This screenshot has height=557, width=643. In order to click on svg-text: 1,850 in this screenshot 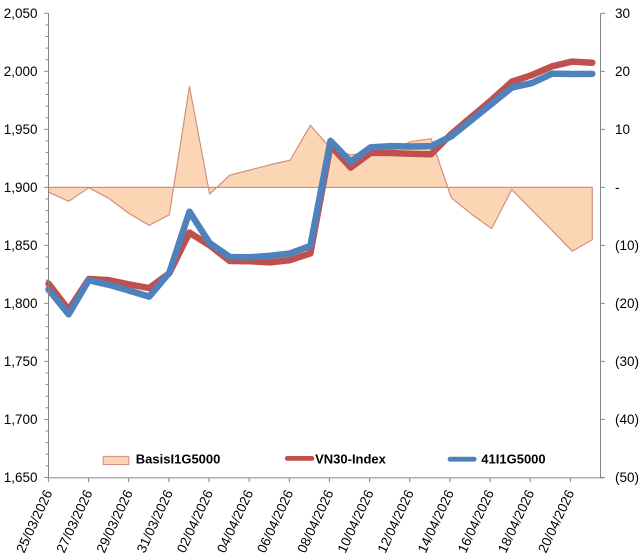, I will do `click(21, 245)`.